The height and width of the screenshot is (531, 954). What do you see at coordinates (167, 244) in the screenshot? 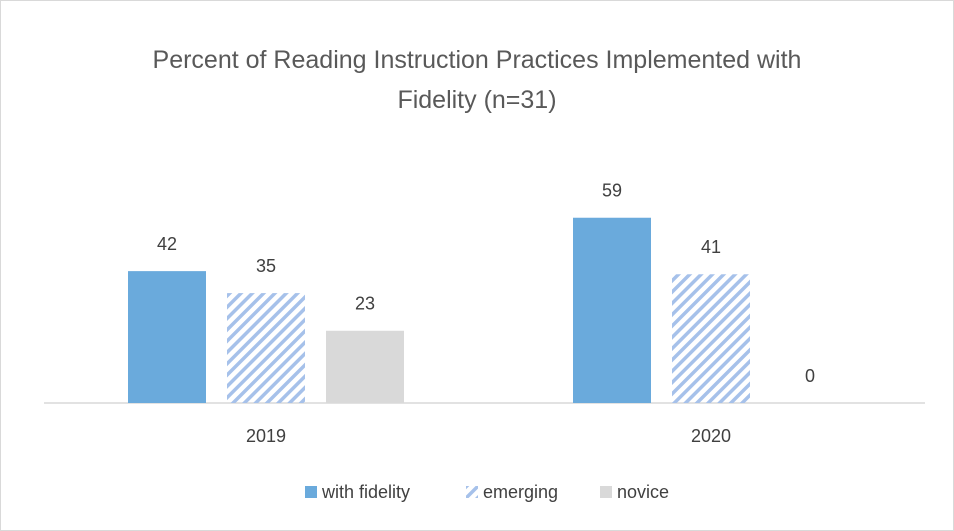
I see `data-label: 42` at bounding box center [167, 244].